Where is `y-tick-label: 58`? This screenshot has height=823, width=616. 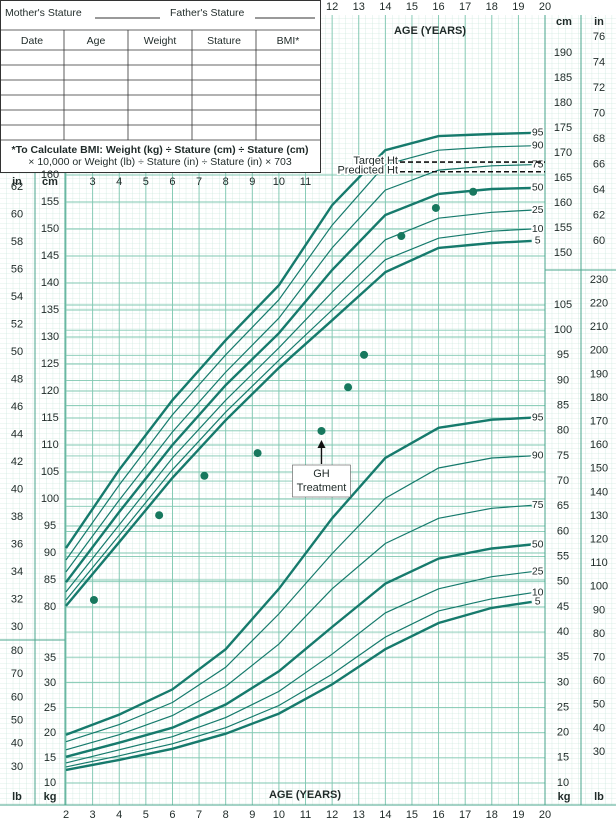
y-tick-label: 58 is located at coordinates (17, 242).